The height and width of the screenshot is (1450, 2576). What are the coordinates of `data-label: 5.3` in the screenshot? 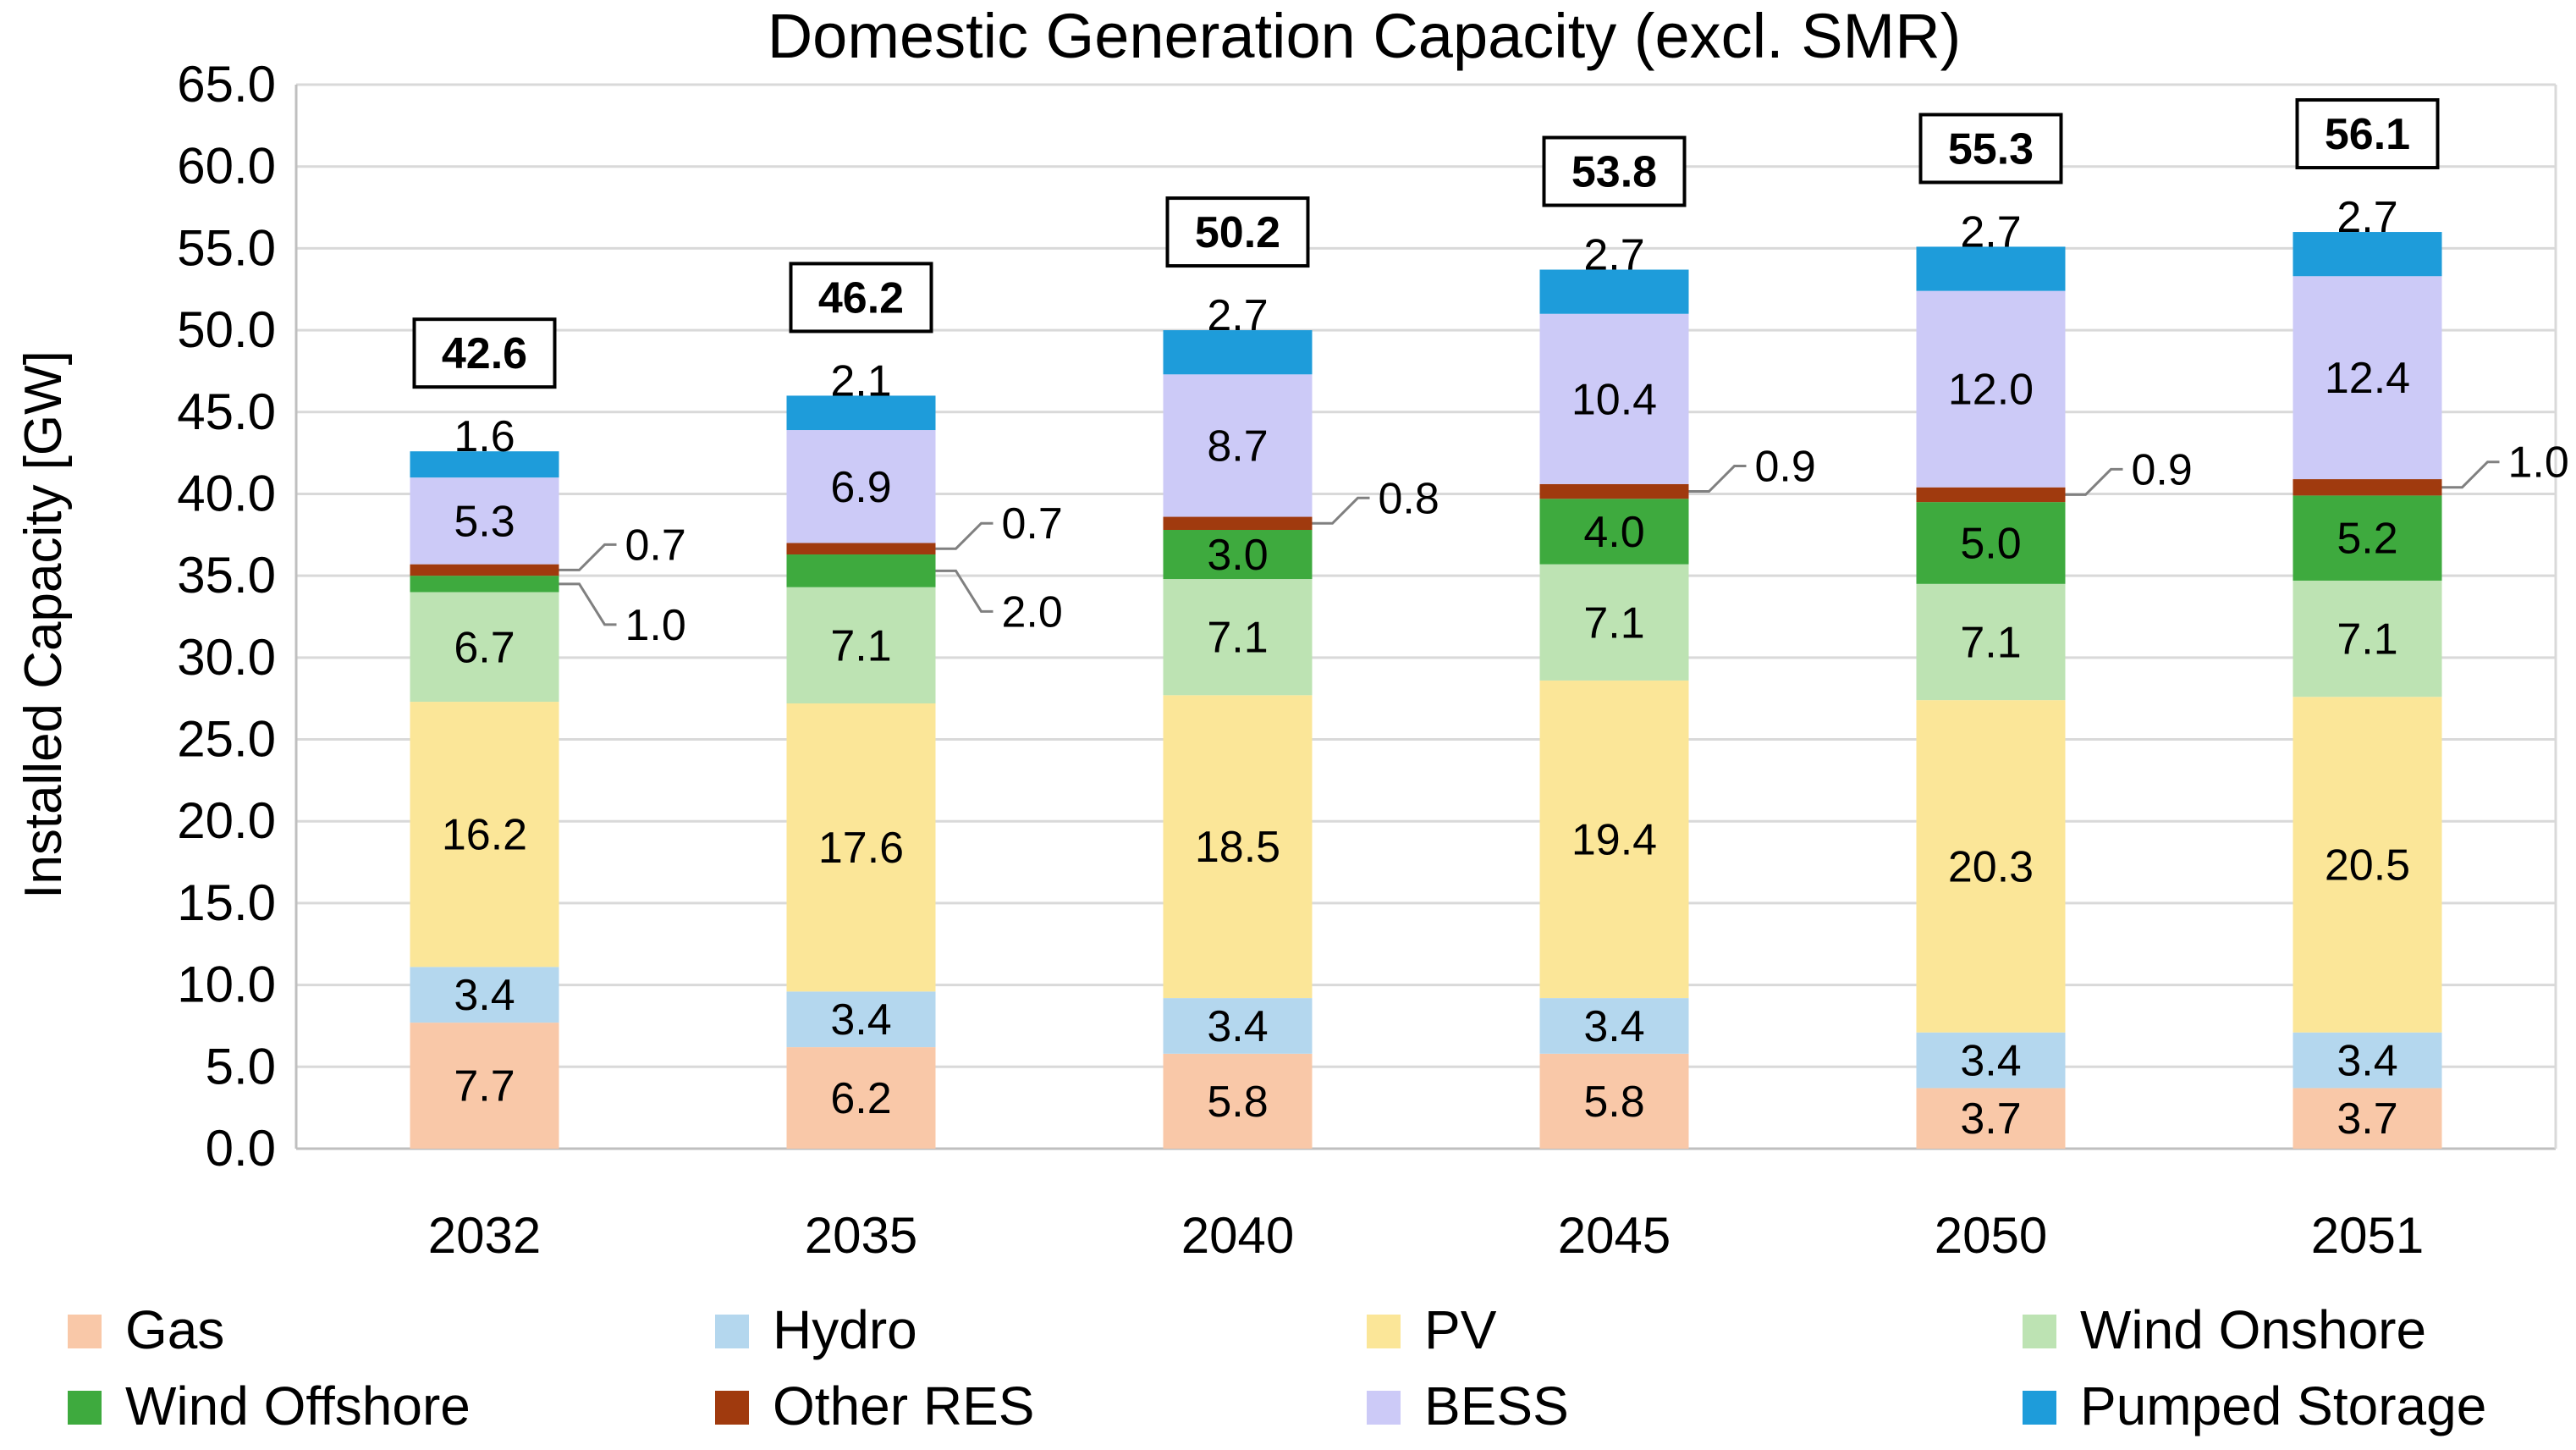 It's located at (484, 521).